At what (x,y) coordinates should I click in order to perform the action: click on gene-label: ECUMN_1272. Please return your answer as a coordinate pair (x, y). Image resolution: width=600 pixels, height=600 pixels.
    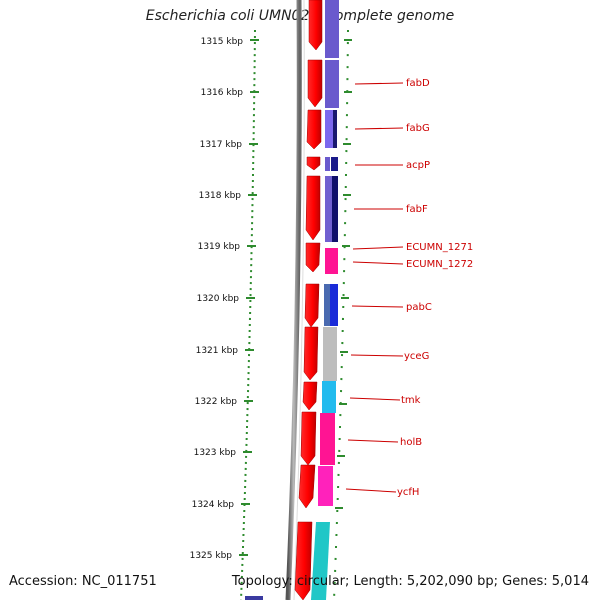
    Looking at the image, I should click on (439, 264).